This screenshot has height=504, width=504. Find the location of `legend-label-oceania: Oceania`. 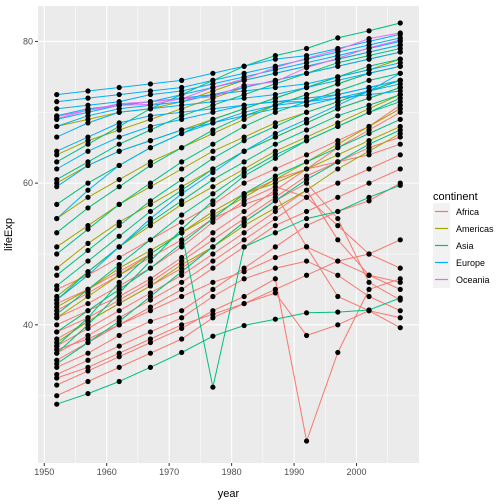

legend-label-oceania: Oceania is located at coordinates (473, 280).